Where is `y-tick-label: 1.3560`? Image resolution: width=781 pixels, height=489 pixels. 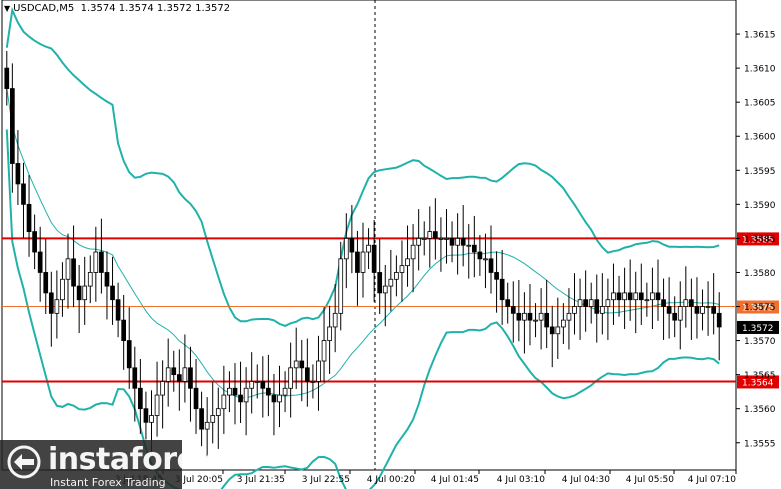 y-tick-label: 1.3560 is located at coordinates (760, 410).